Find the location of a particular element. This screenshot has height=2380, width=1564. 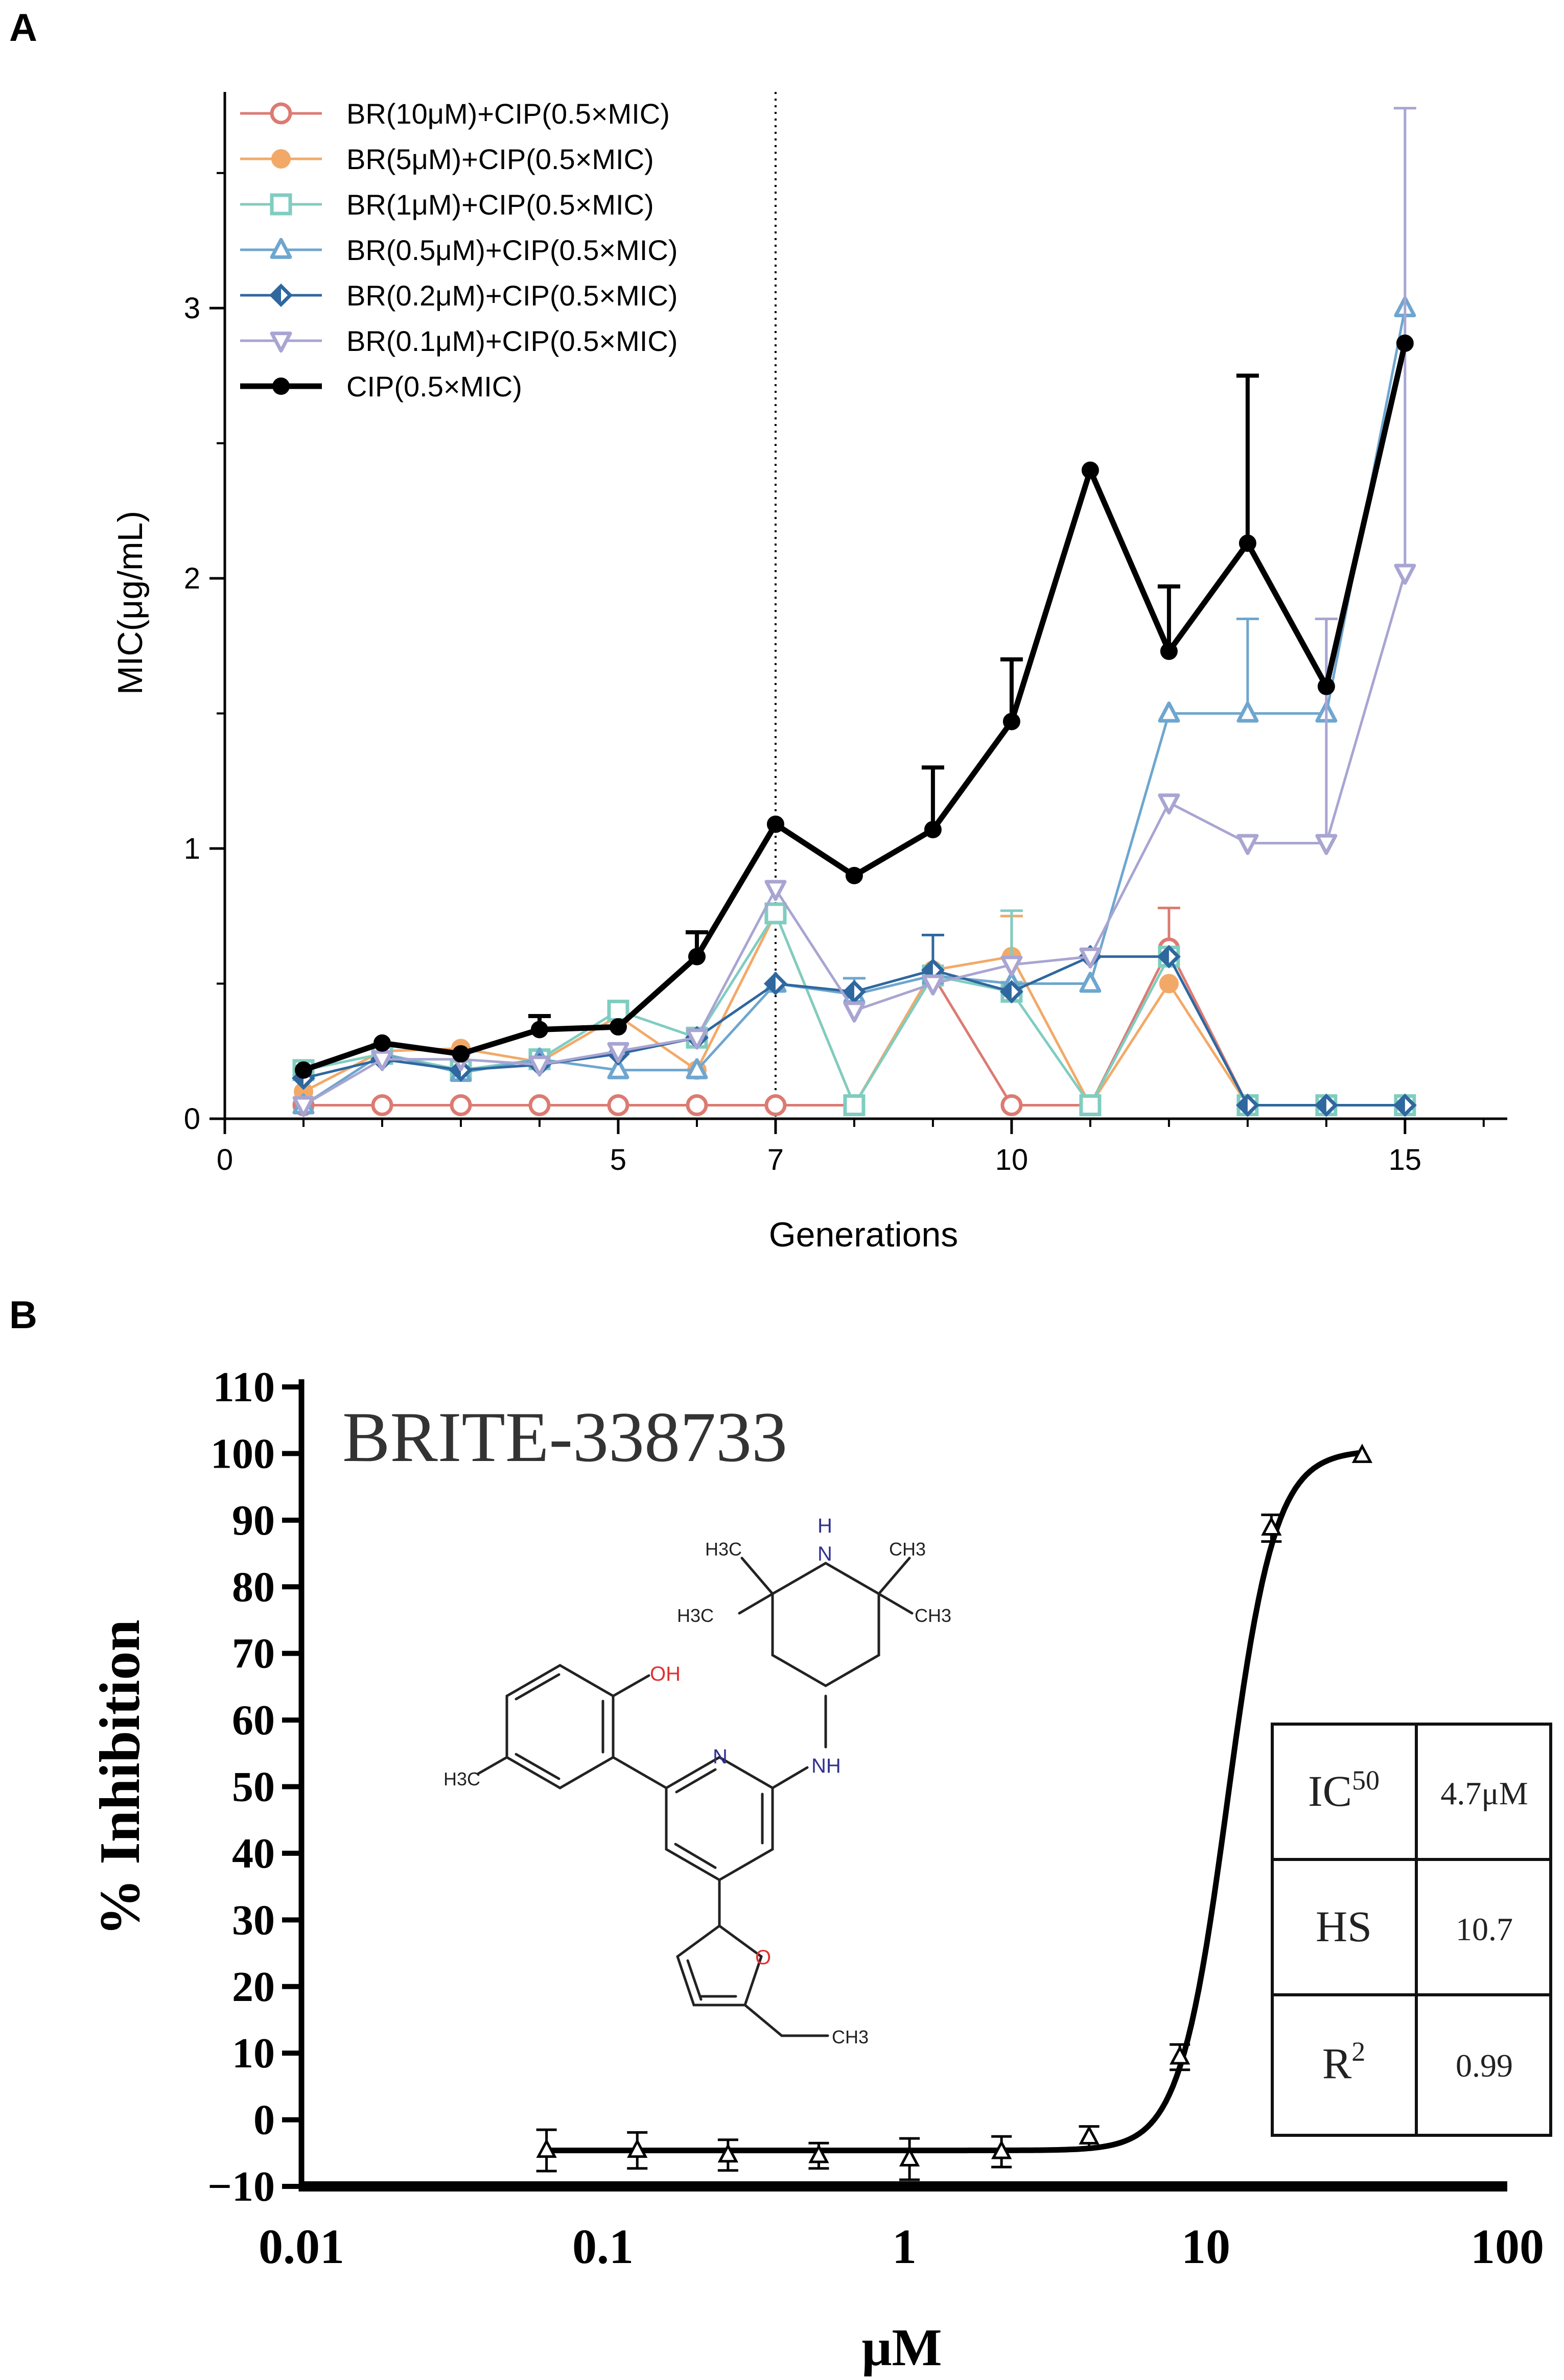

legend-swatch-marker-fill is located at coordinates (276, 295).